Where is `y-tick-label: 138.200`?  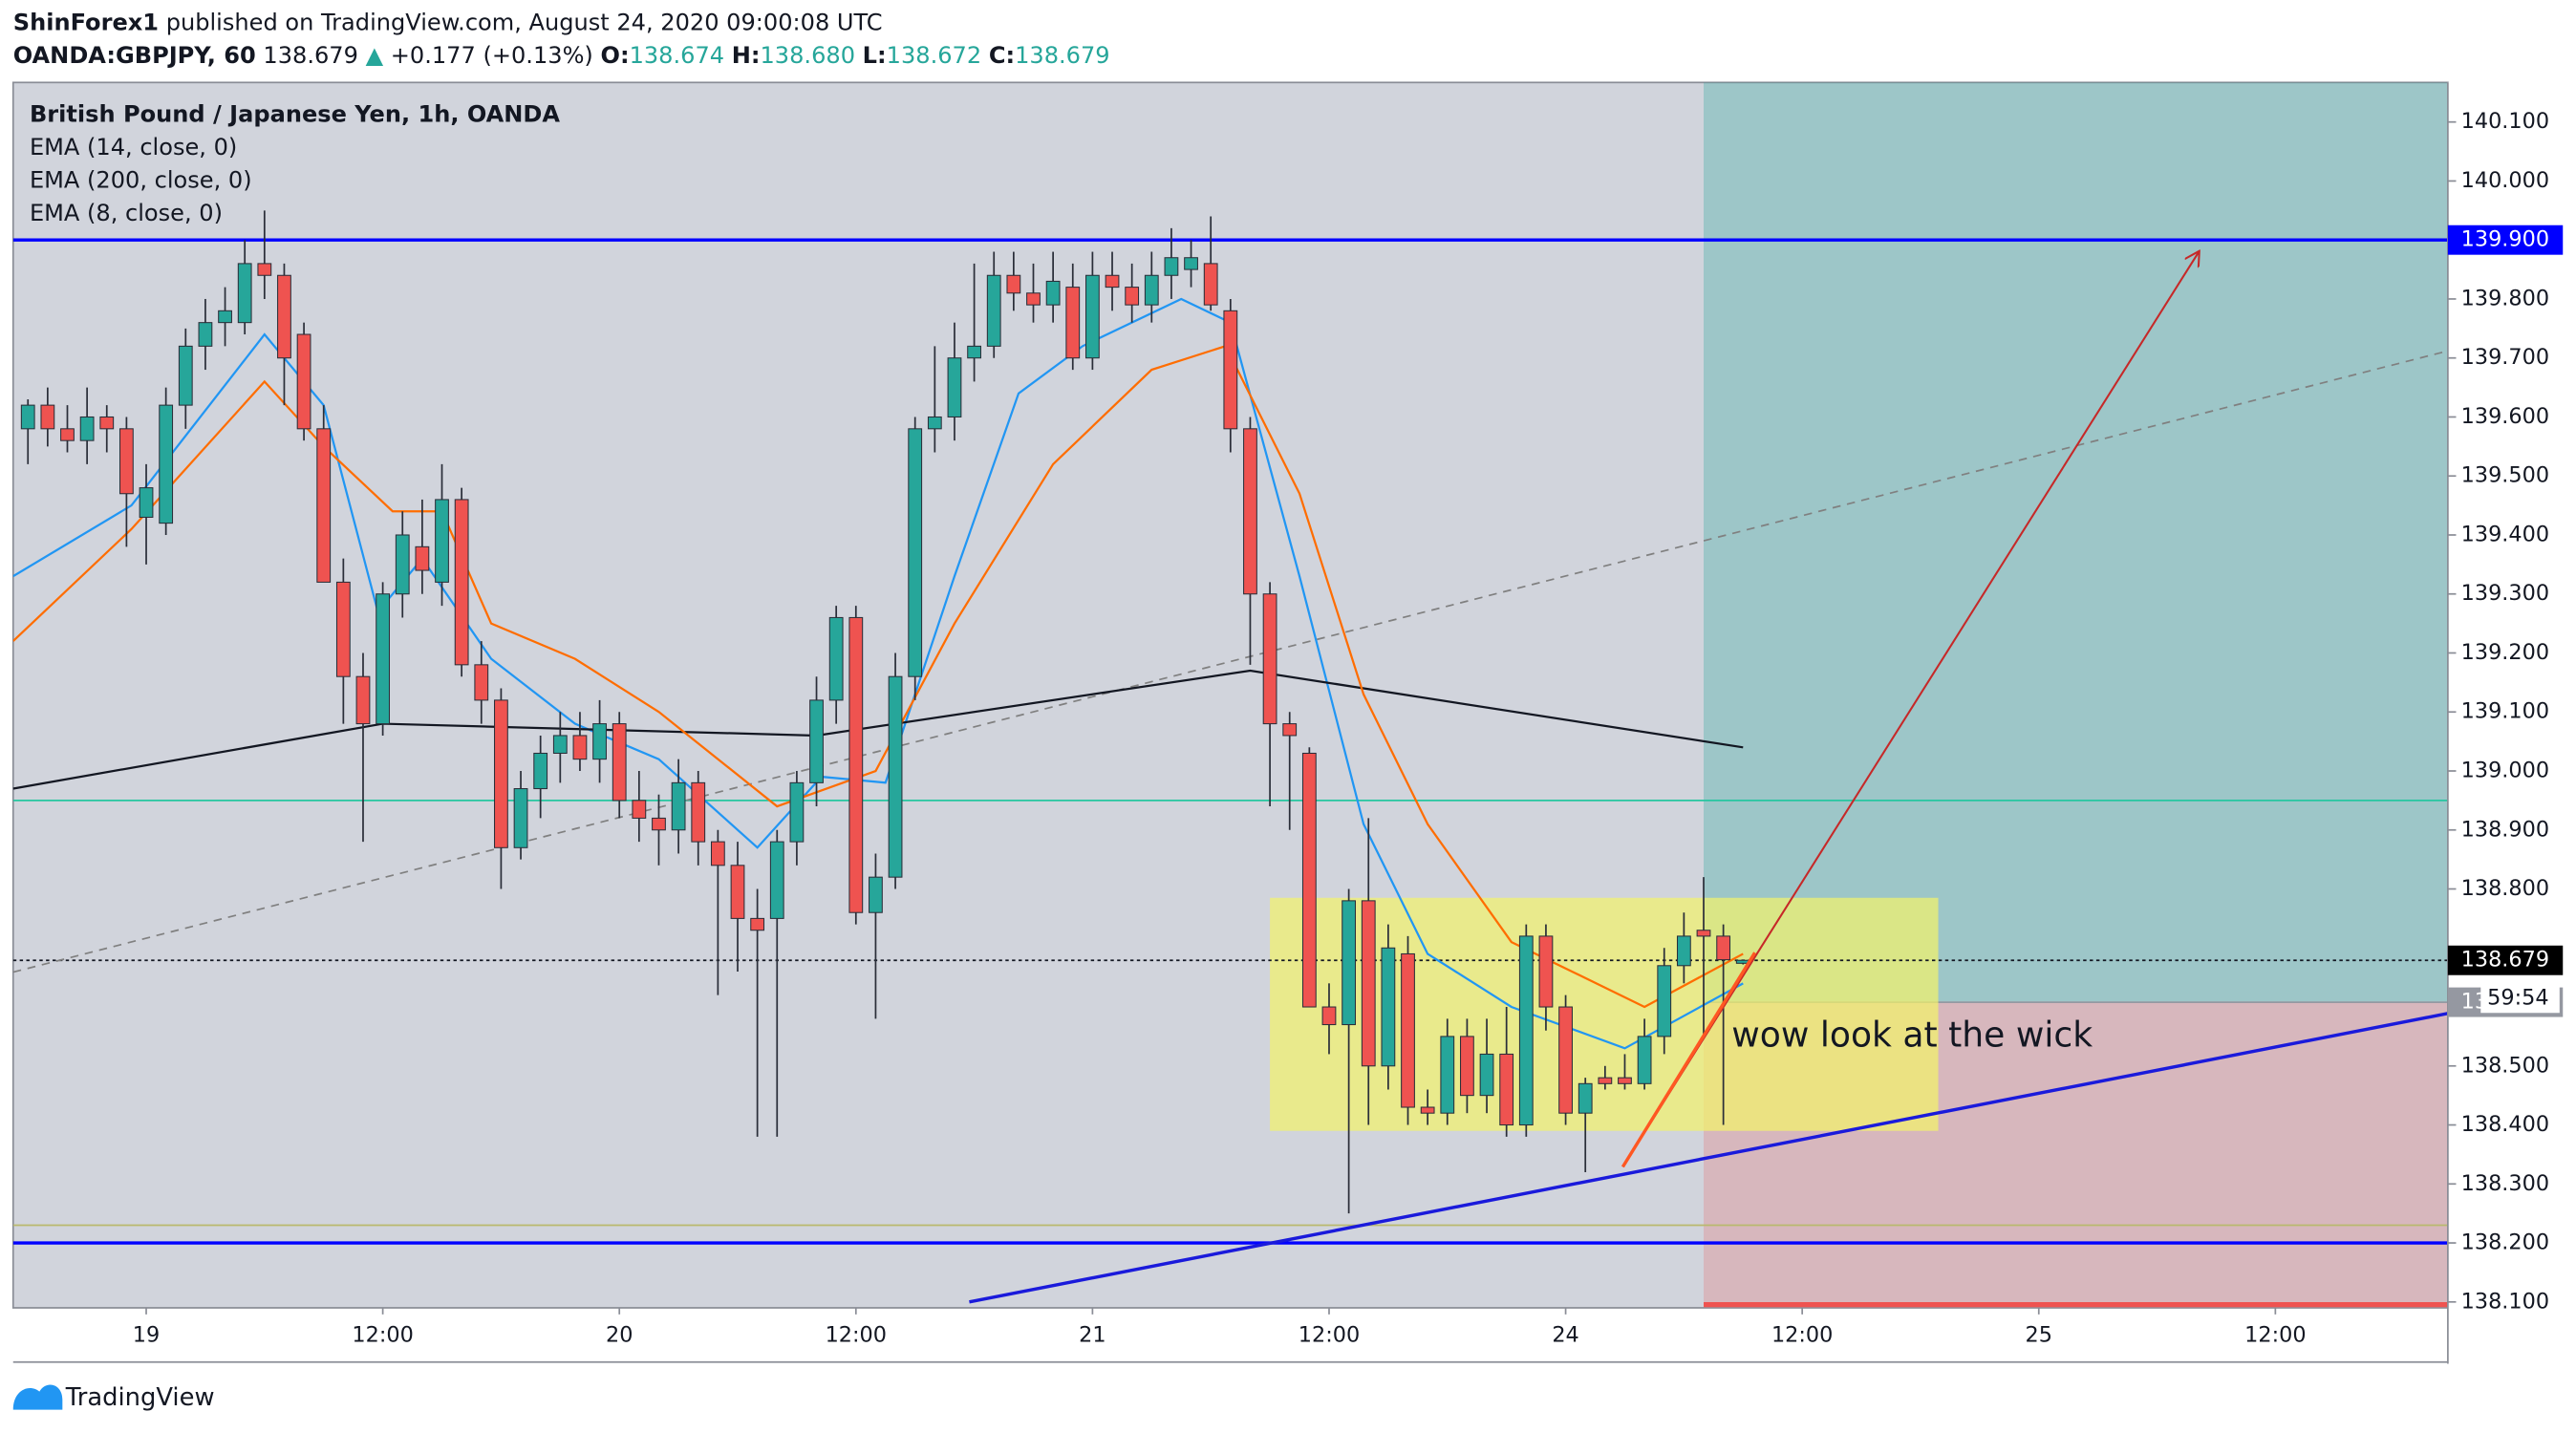 y-tick-label: 138.200 is located at coordinates (2505, 1242).